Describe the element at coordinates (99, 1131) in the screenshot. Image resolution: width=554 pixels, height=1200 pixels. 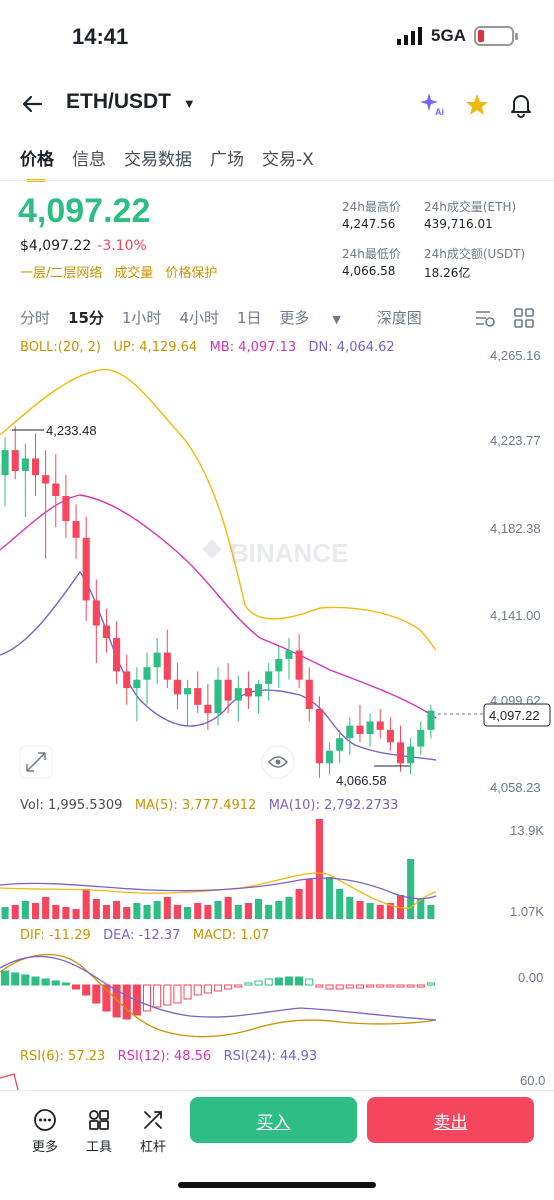
I see `tools-tool: 工具` at that location.